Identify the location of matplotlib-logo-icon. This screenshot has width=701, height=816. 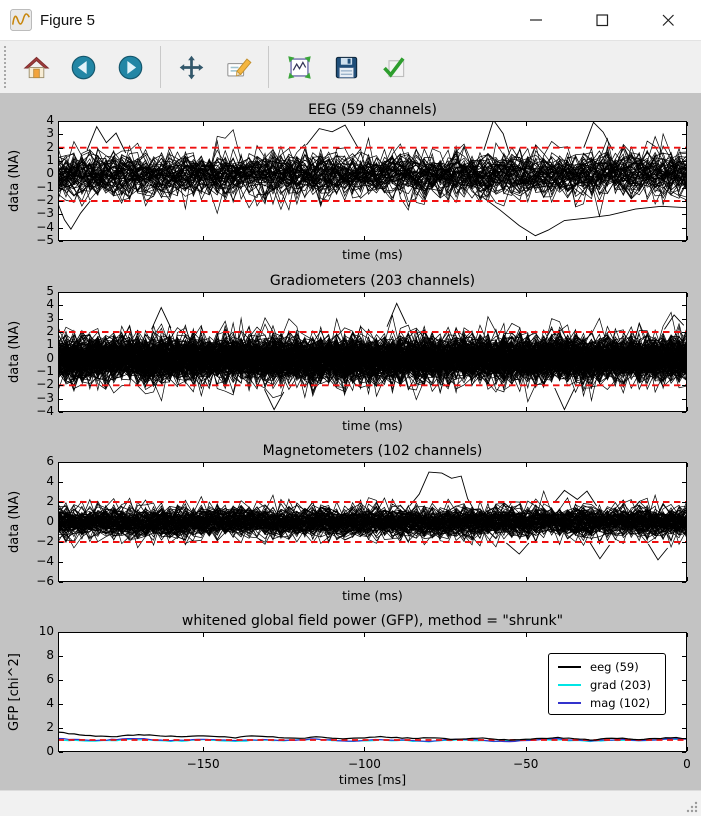
(21, 20).